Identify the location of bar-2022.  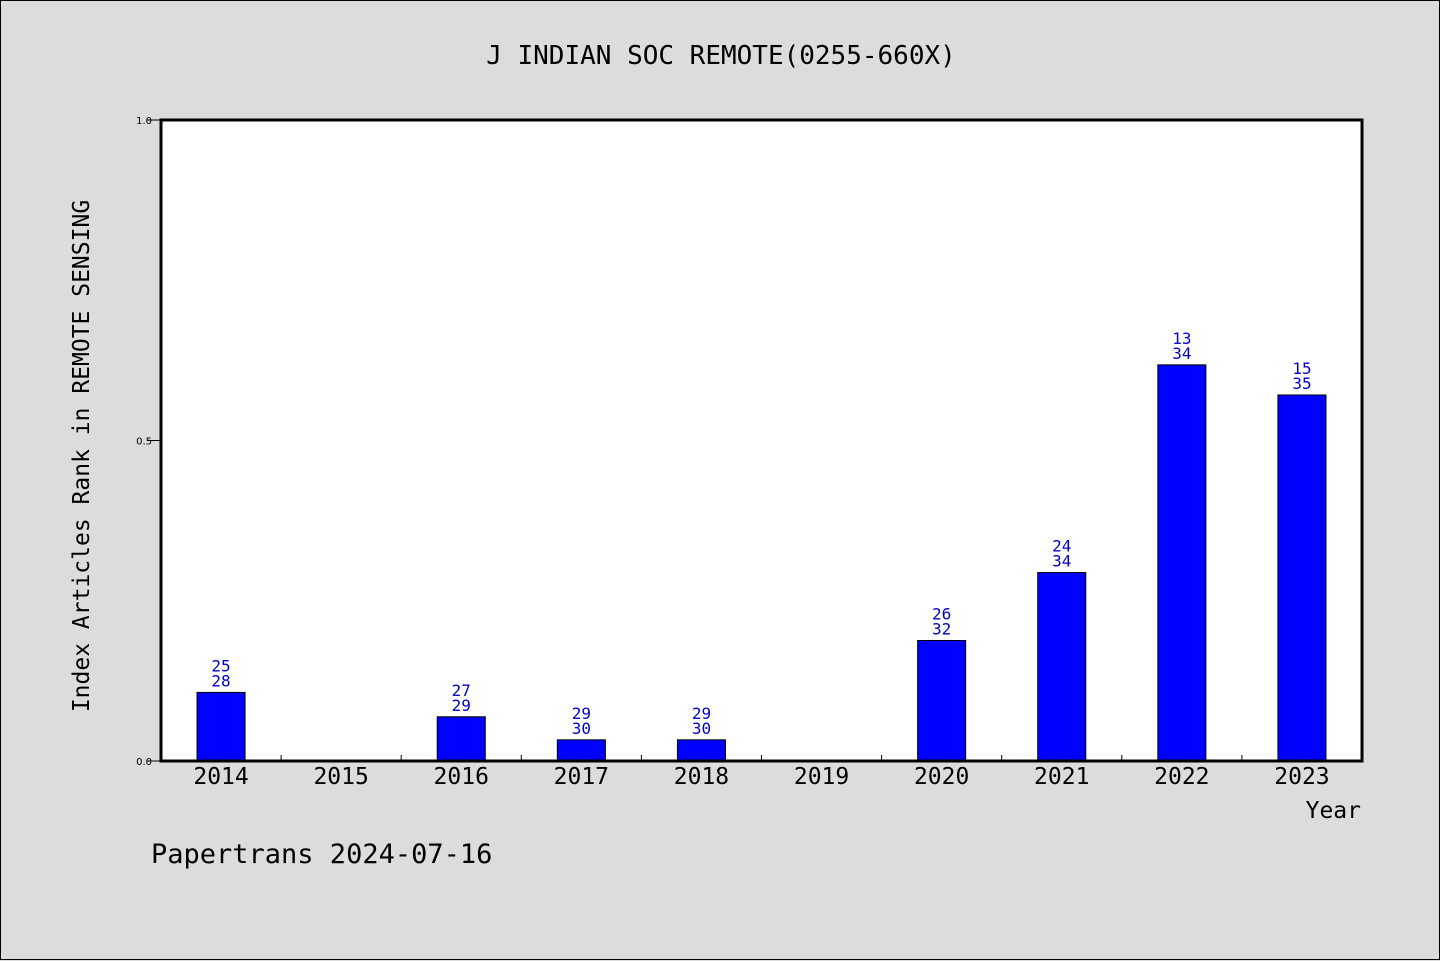
(1182, 563).